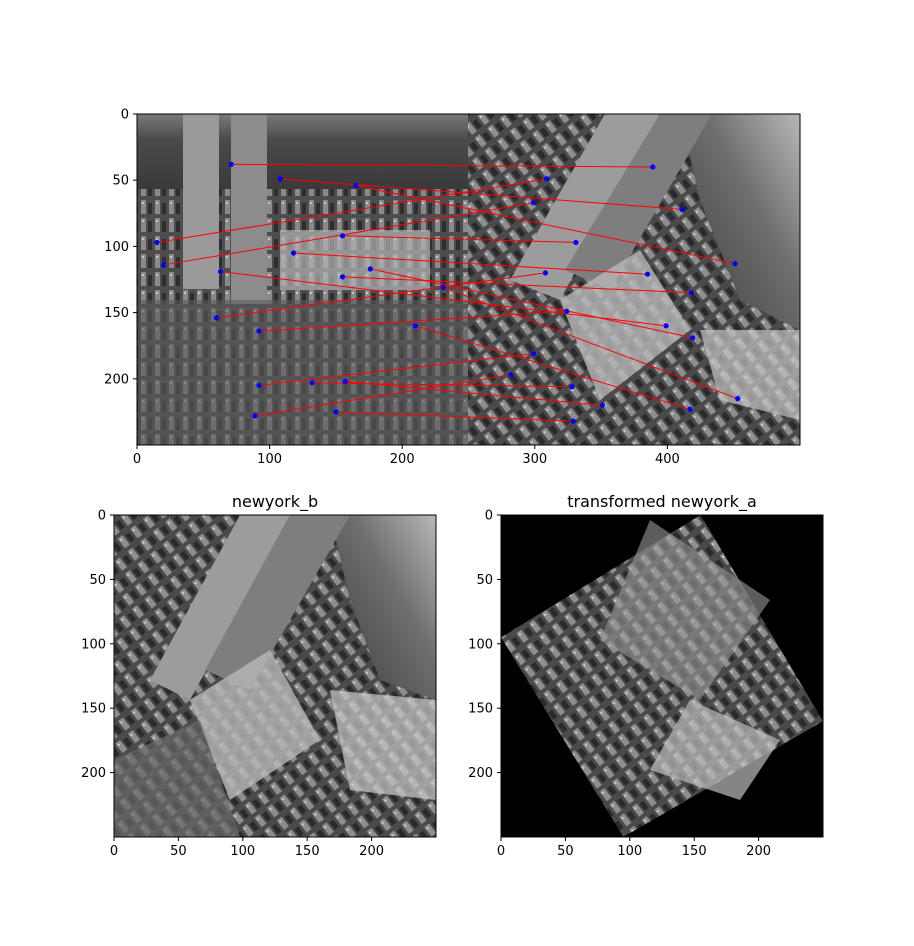 Image resolution: width=914 pixels, height=946 pixels. I want to click on transformed-a-x-axis: 0 50 100 150 200, so click(634, 848).